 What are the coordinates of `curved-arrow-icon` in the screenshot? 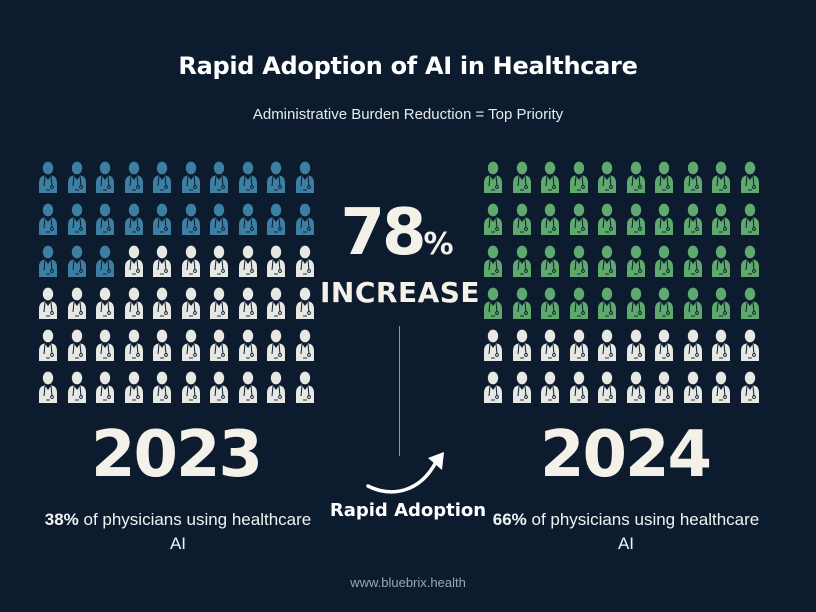 It's located at (406, 474).